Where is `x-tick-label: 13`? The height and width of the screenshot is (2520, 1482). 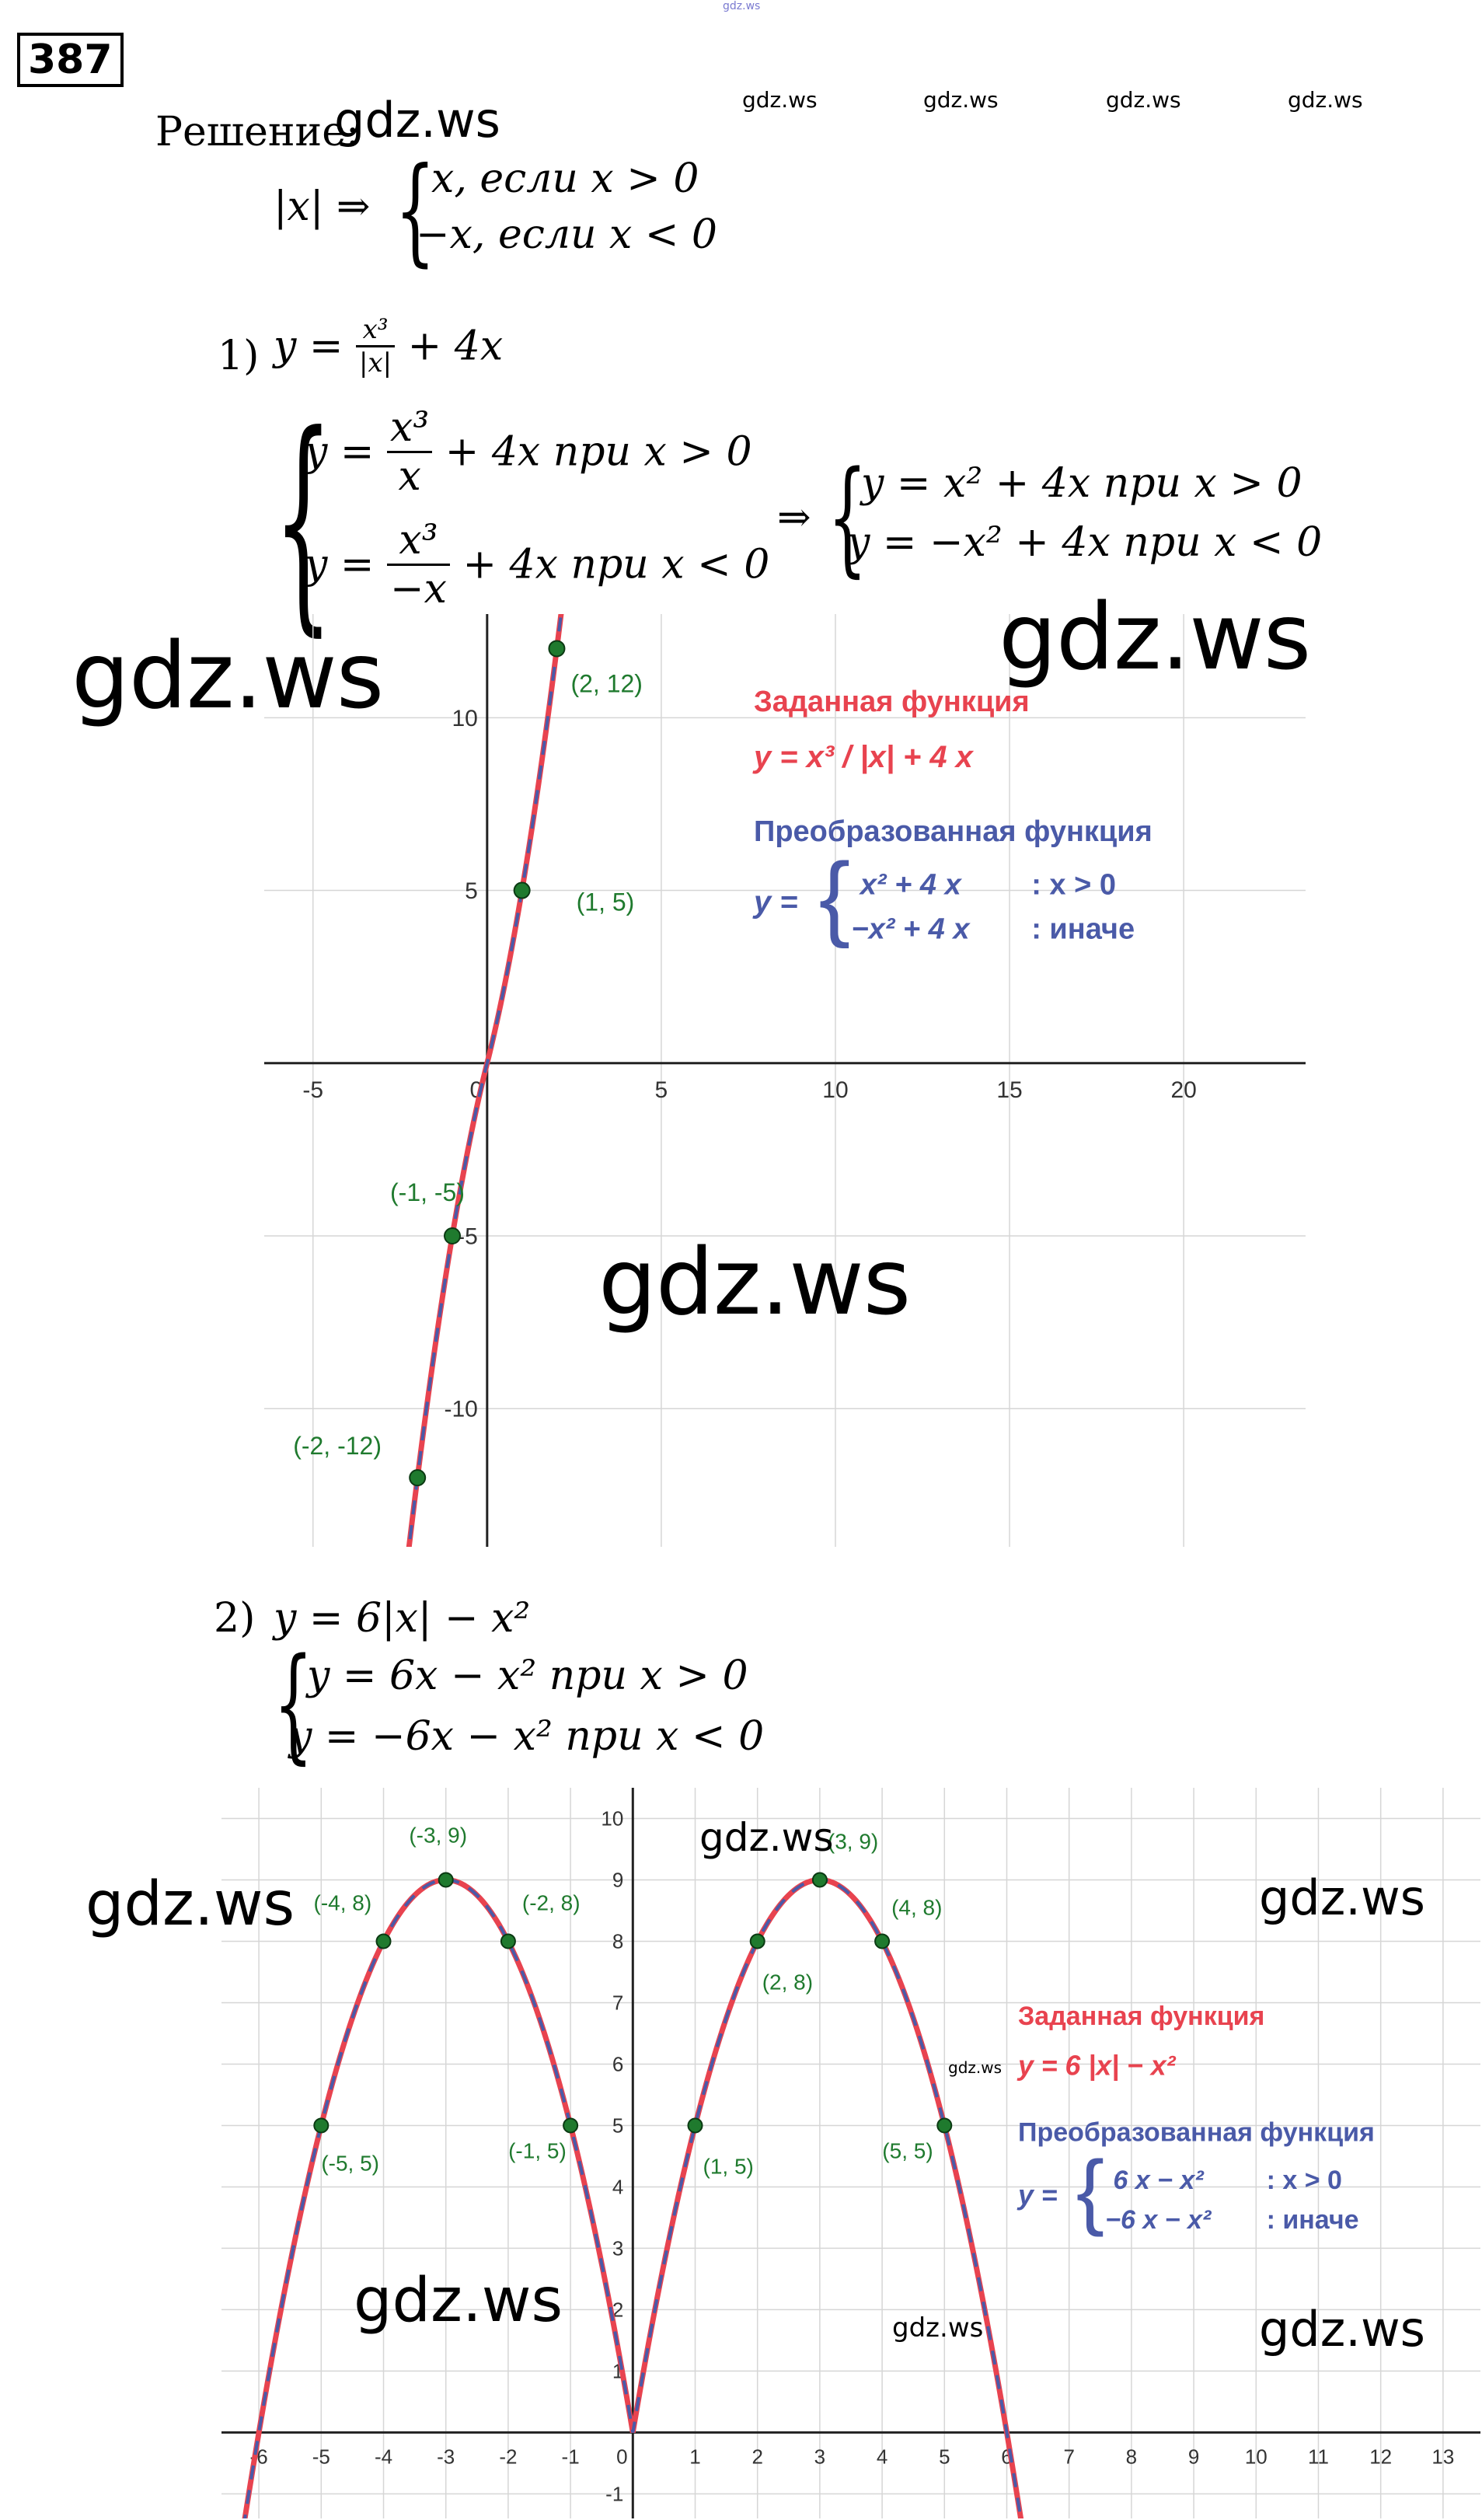
x-tick-label: 13 is located at coordinates (1442, 2456).